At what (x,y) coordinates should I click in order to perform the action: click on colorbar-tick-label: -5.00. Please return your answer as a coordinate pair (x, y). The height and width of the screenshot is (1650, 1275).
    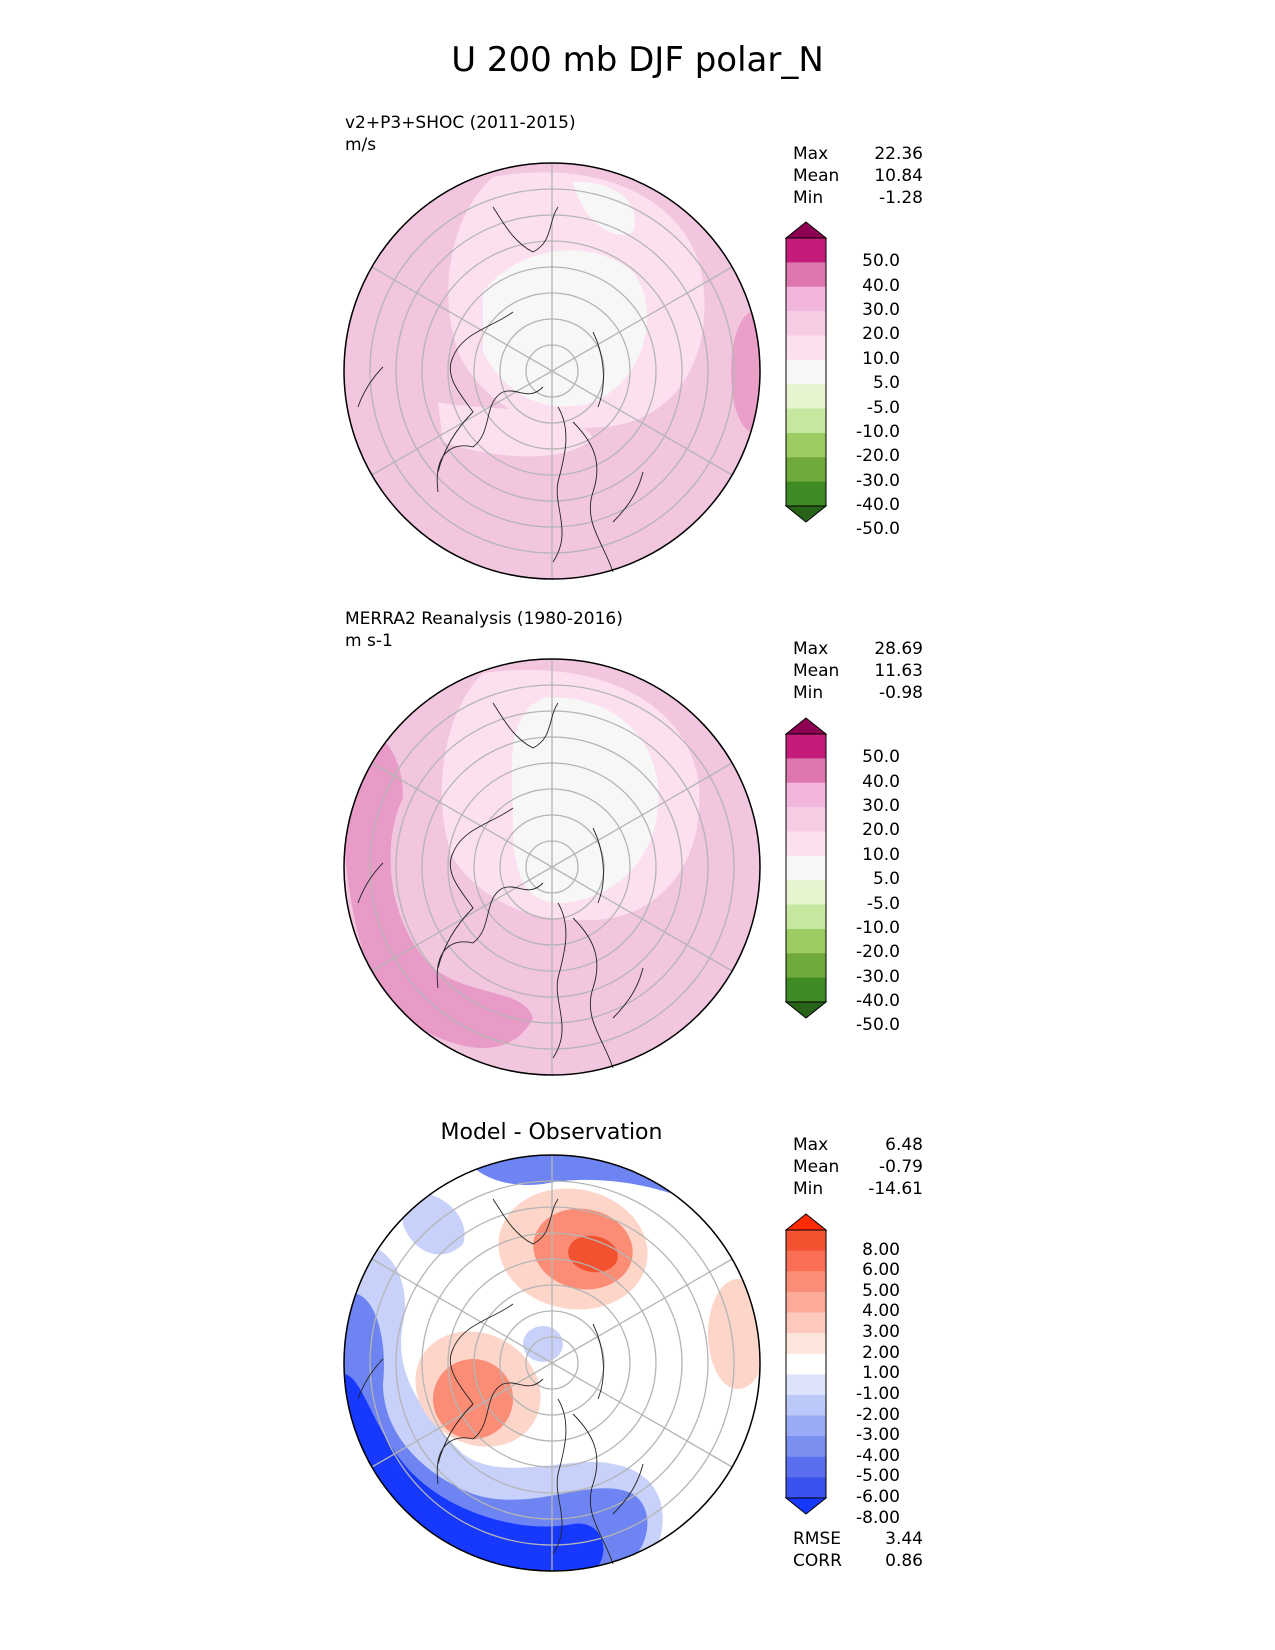
    Looking at the image, I should click on (878, 1476).